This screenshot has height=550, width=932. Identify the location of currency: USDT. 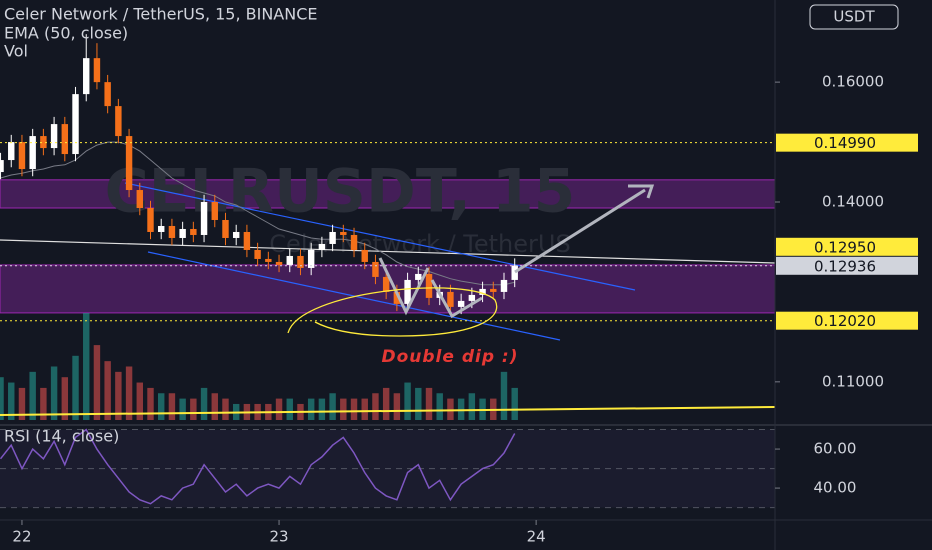
(854, 17).